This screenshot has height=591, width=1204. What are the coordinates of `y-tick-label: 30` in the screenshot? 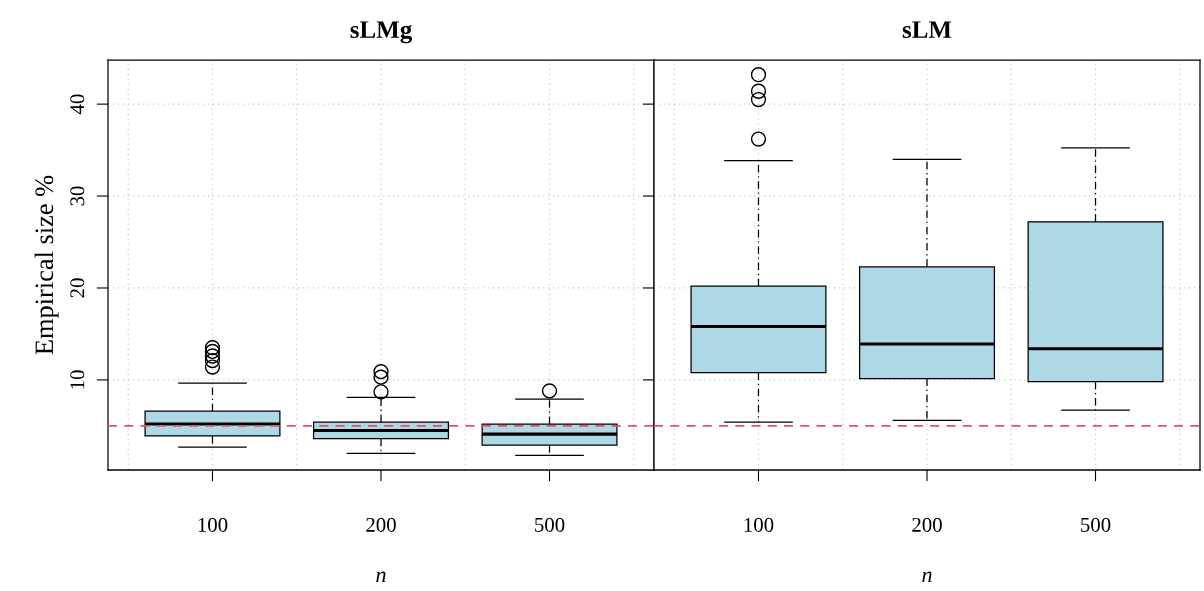 It's located at (77, 196).